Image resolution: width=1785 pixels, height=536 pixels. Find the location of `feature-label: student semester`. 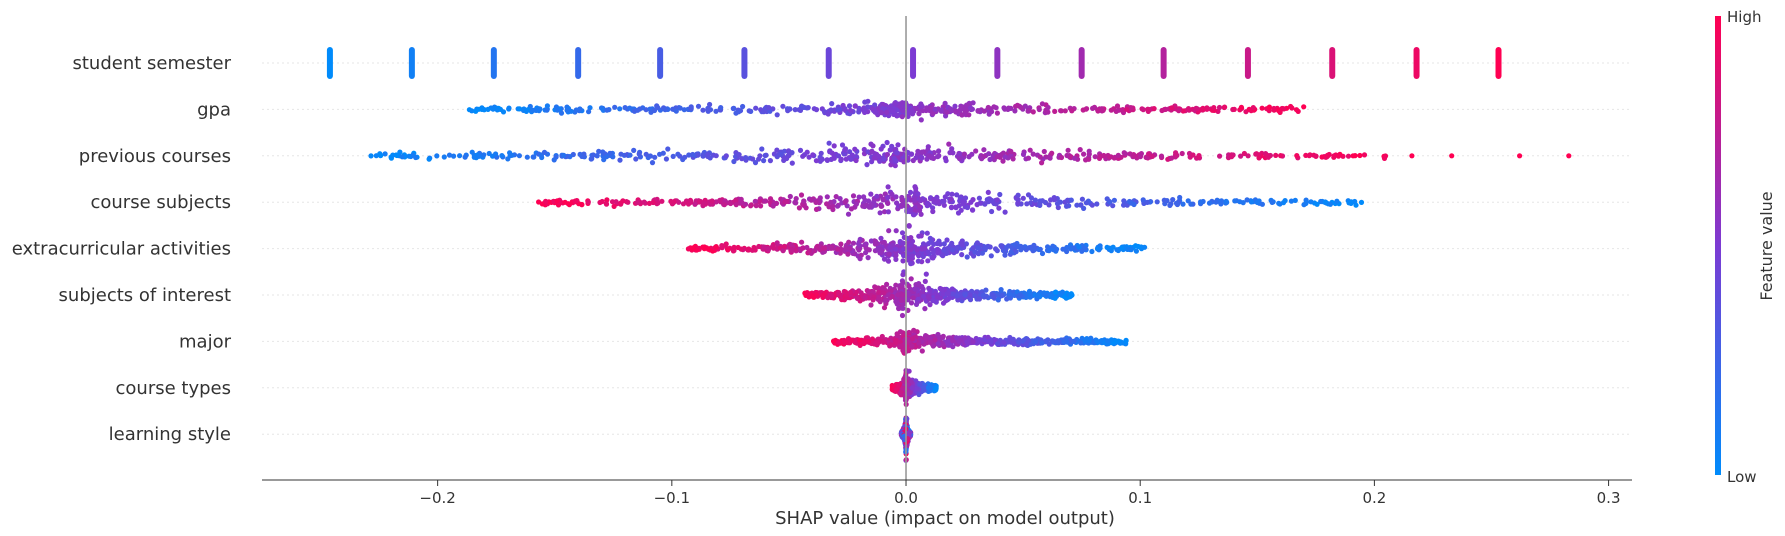

feature-label: student semester is located at coordinates (151, 63).